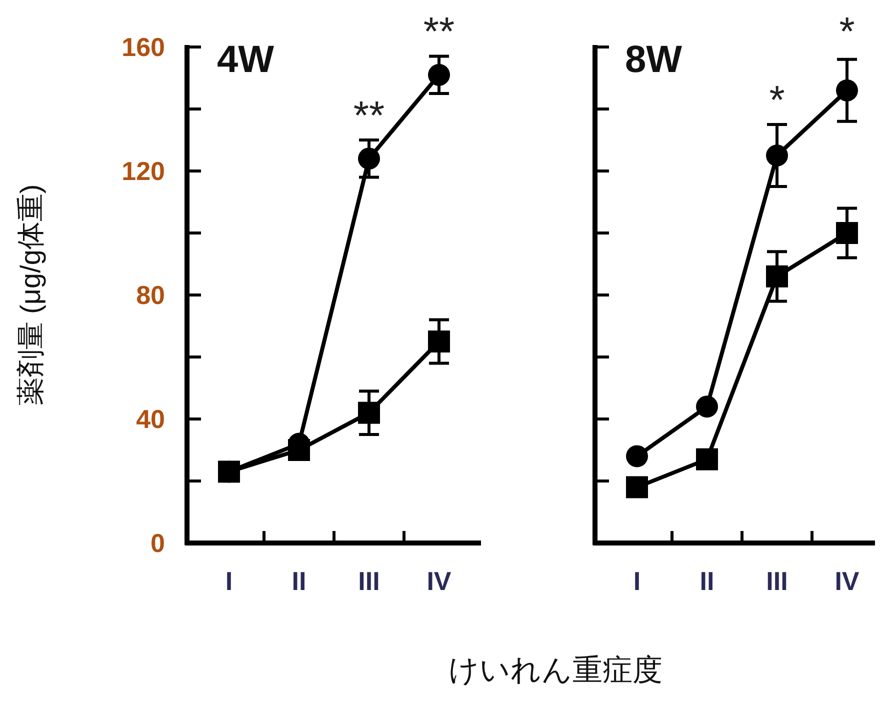  Describe the element at coordinates (555, 670) in the screenshot. I see `x-axis-title: けいれん重症度` at that location.